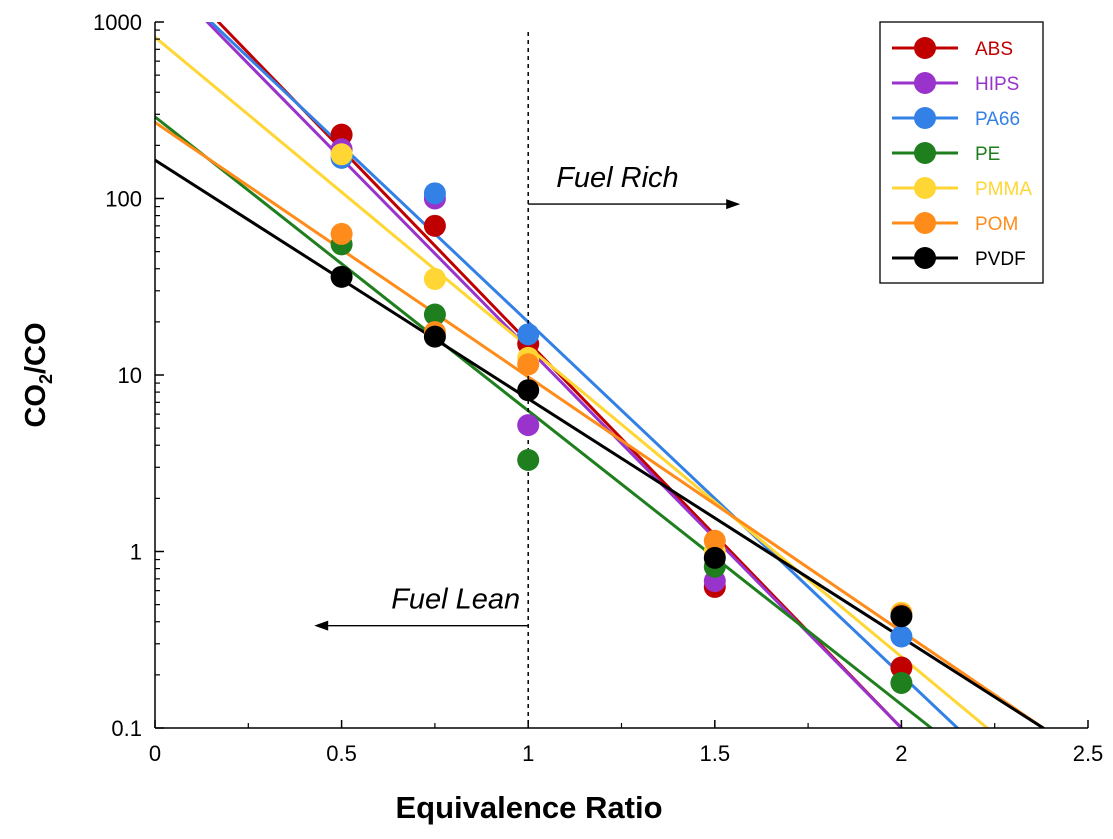  What do you see at coordinates (996, 224) in the screenshot?
I see `legend-label-pom: POM` at bounding box center [996, 224].